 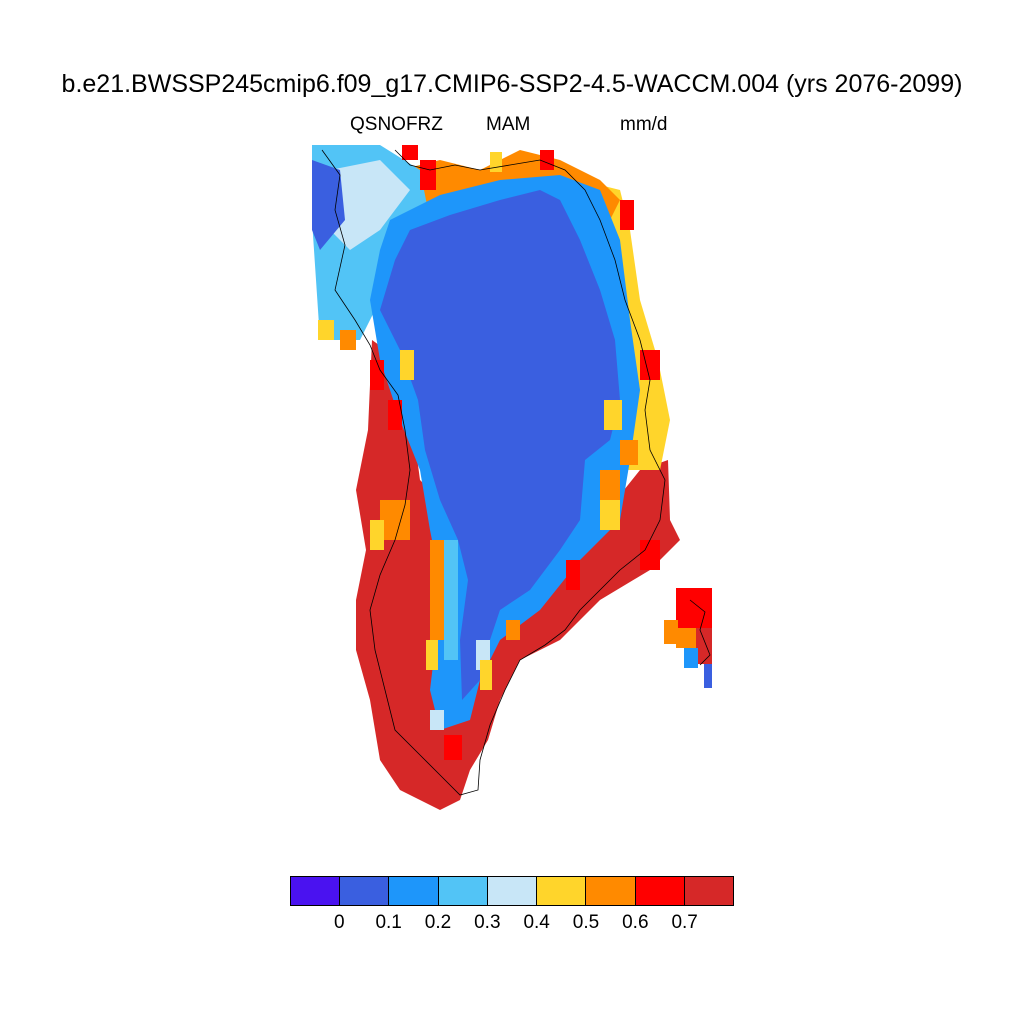 What do you see at coordinates (700, 632) in the screenshot?
I see `coastline-island` at bounding box center [700, 632].